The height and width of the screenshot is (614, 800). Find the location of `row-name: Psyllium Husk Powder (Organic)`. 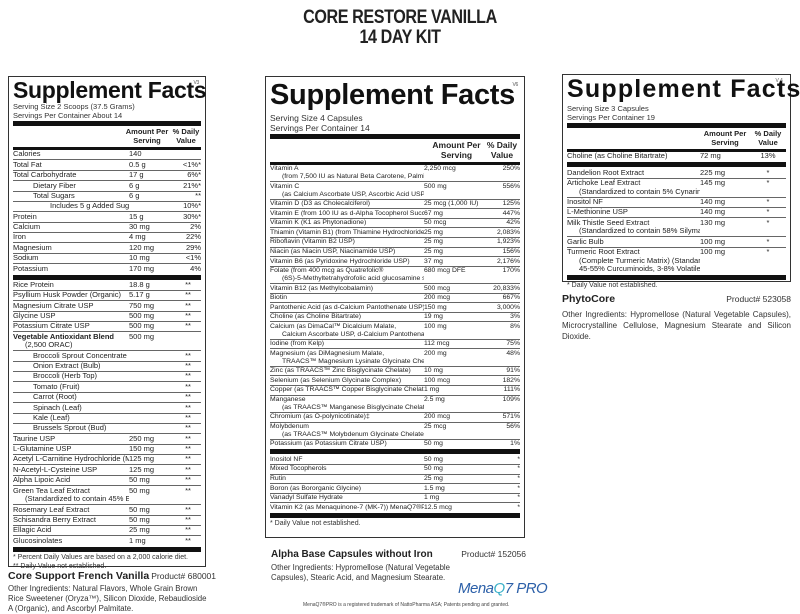

row-name: Psyllium Husk Powder (Organic) is located at coordinates (67, 295).